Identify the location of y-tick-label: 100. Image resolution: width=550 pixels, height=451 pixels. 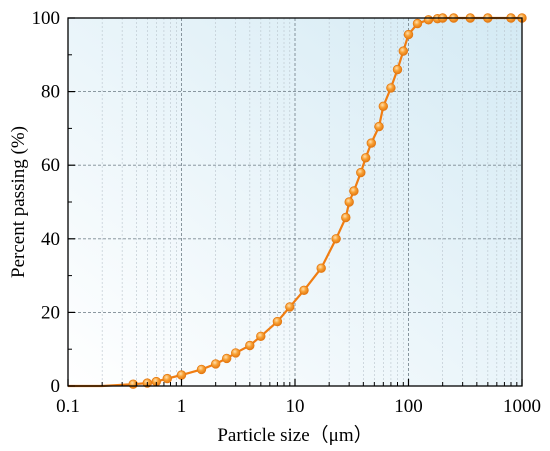
(46, 18).